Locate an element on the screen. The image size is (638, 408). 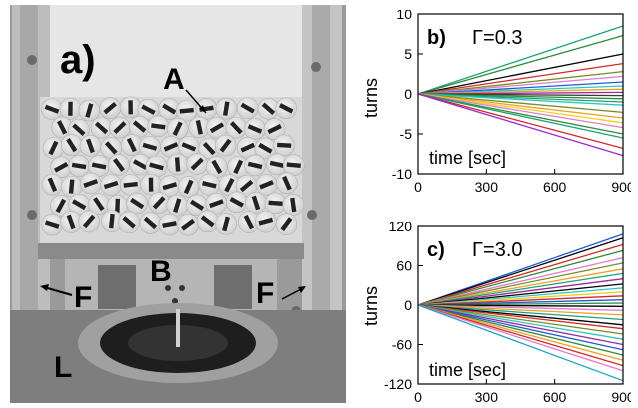
label-A: A is located at coordinates (174, 79).